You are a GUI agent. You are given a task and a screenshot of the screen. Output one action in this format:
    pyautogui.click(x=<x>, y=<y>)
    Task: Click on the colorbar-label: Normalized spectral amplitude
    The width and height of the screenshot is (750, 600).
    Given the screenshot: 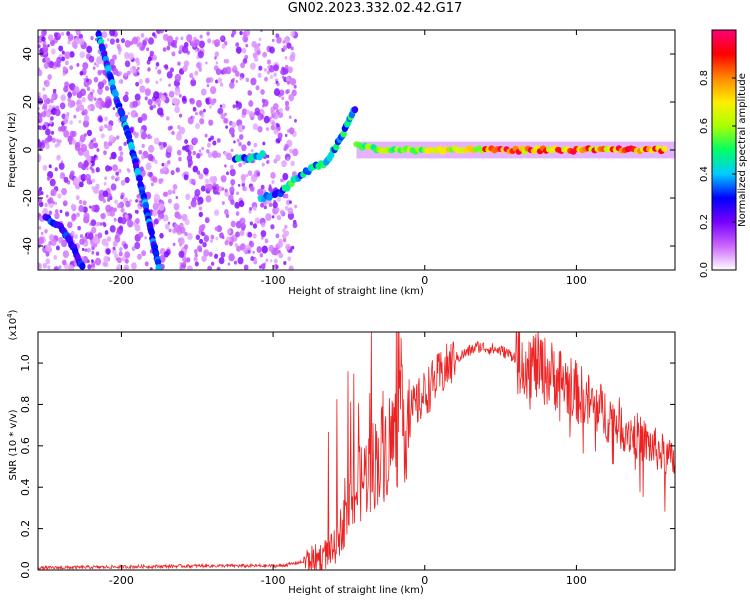 What is the action you would take?
    pyautogui.click(x=742, y=150)
    